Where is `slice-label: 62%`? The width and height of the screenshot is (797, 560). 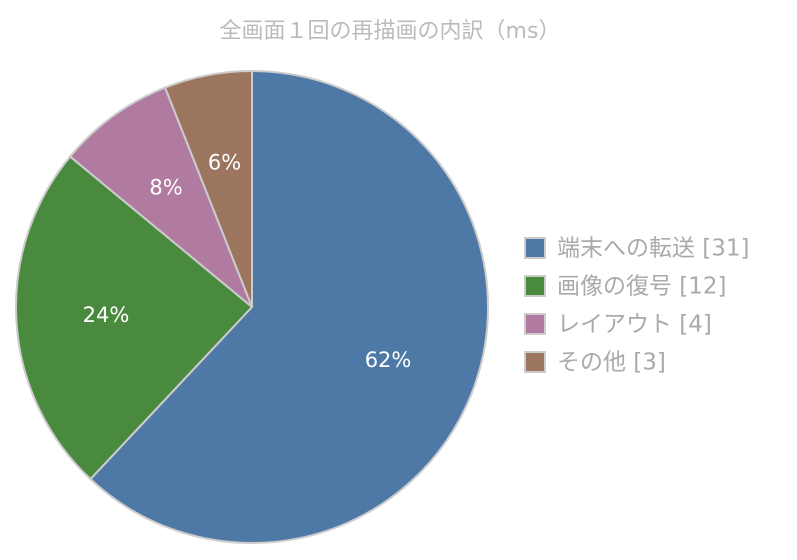
slice-label: 62% is located at coordinates (388, 360).